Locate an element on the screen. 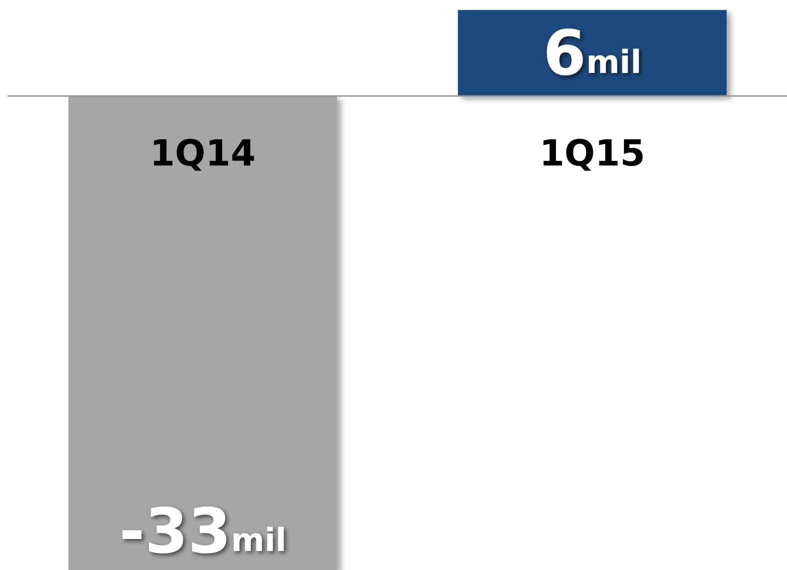 This screenshot has width=787, height=570. x-tick-label: 1Q14 is located at coordinates (203, 154).